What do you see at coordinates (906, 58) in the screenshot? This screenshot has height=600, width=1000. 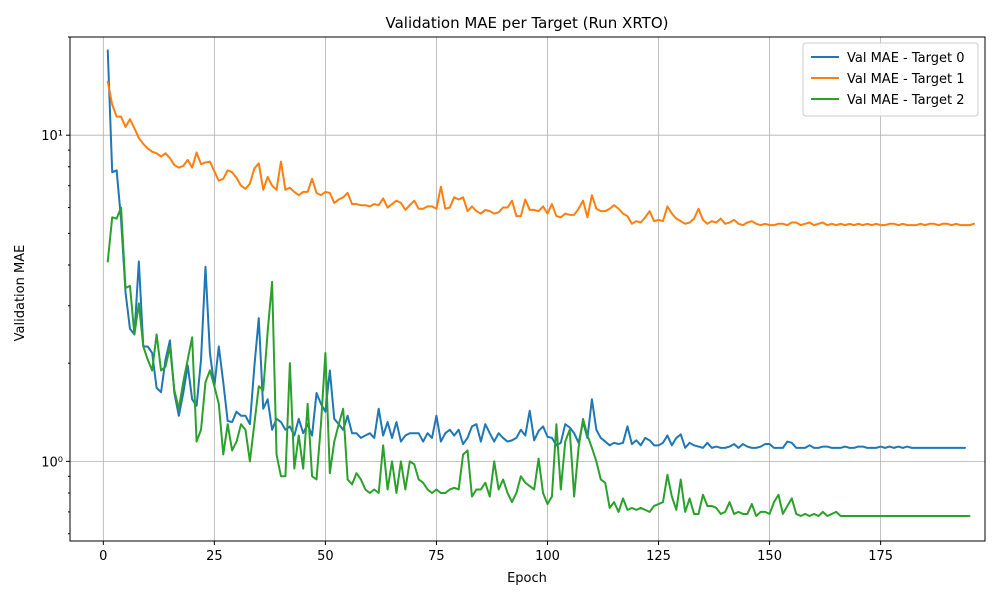 I see `legend-entry: Val MAE - Target 0` at bounding box center [906, 58].